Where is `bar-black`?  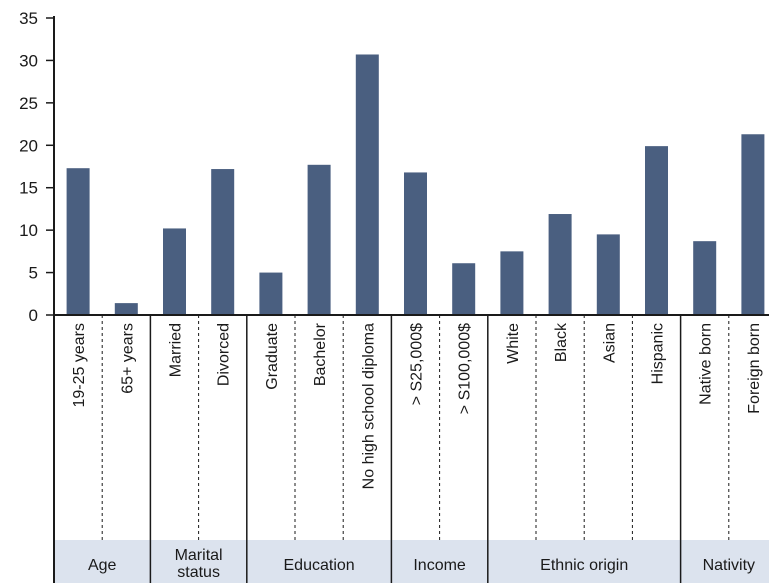
bar-black is located at coordinates (560, 264).